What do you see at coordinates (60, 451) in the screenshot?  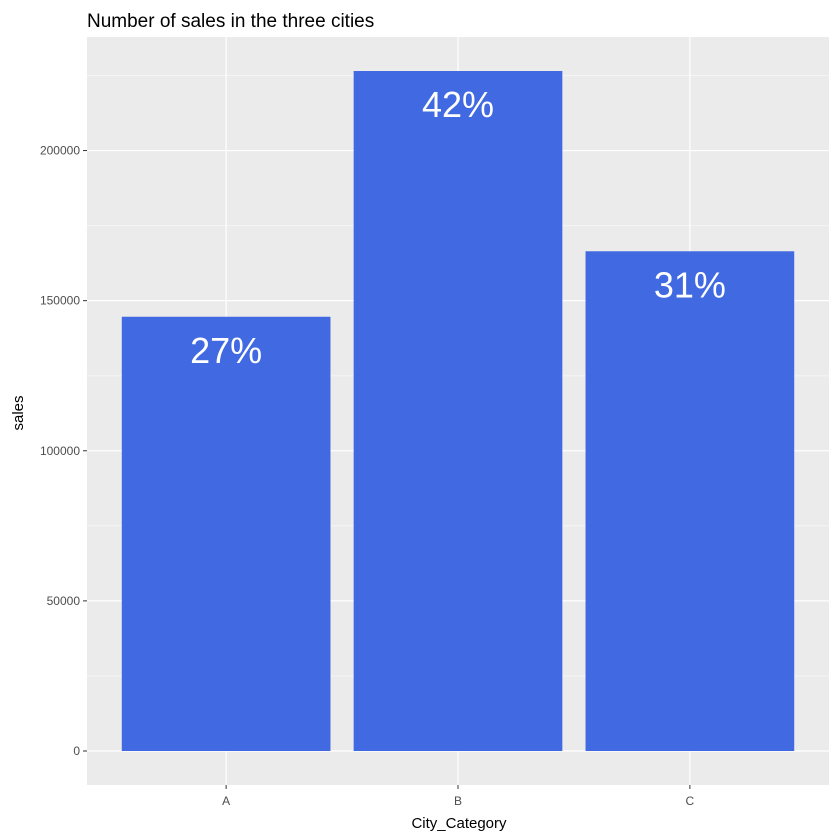 I see `y-tick-label: 100000` at bounding box center [60, 451].